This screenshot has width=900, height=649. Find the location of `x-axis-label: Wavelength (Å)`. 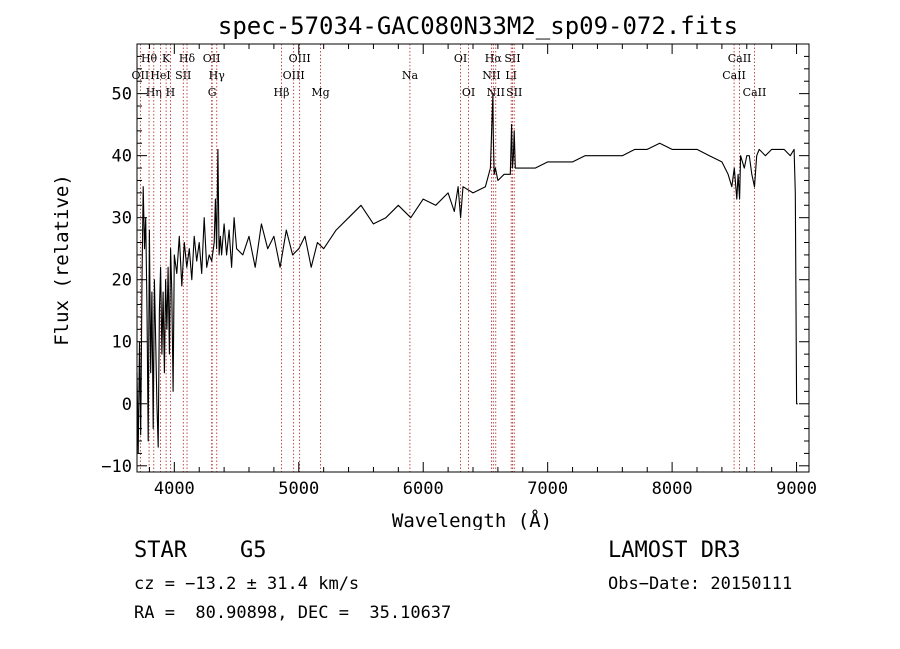

x-axis-label: Wavelength (Å) is located at coordinates (472, 519).